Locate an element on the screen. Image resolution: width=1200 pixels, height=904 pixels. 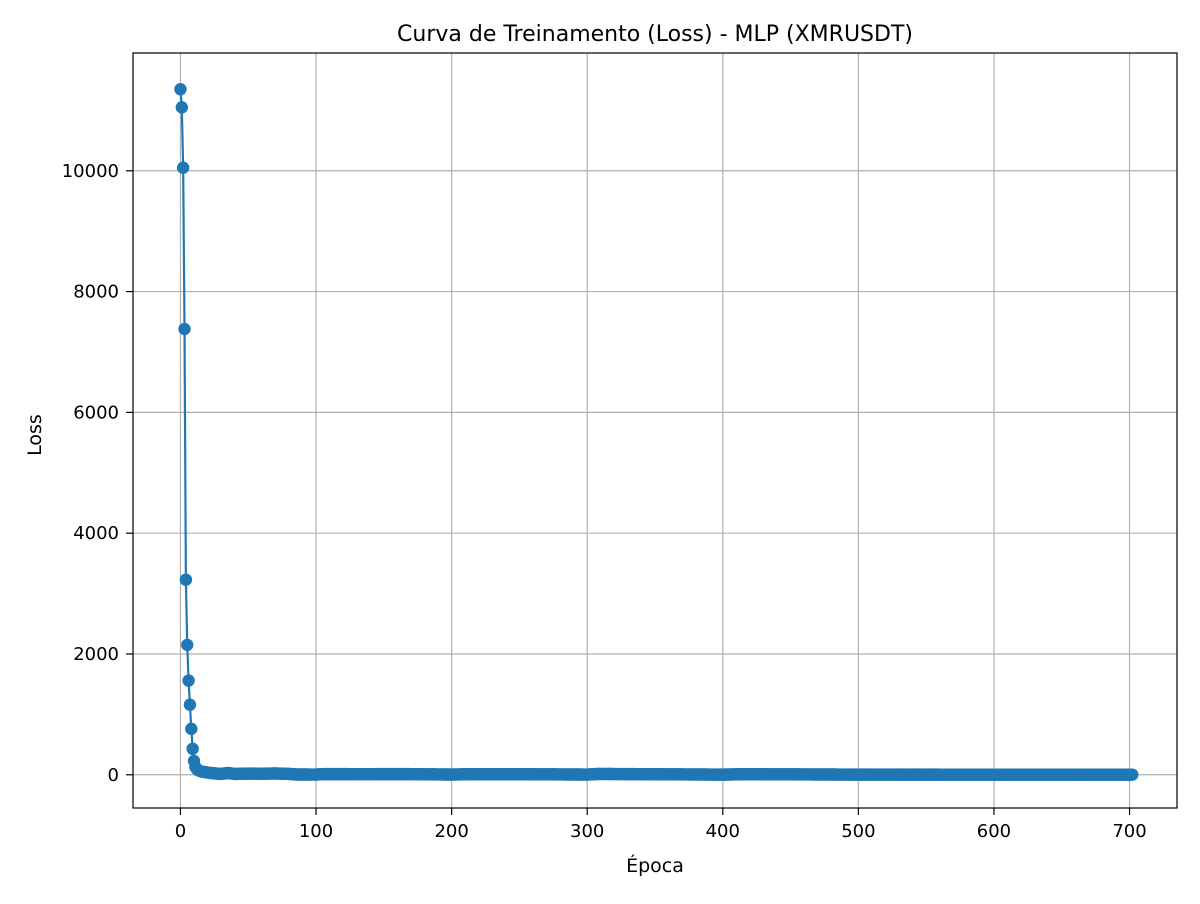
y-tick-label: 2000 is located at coordinates (96, 654).